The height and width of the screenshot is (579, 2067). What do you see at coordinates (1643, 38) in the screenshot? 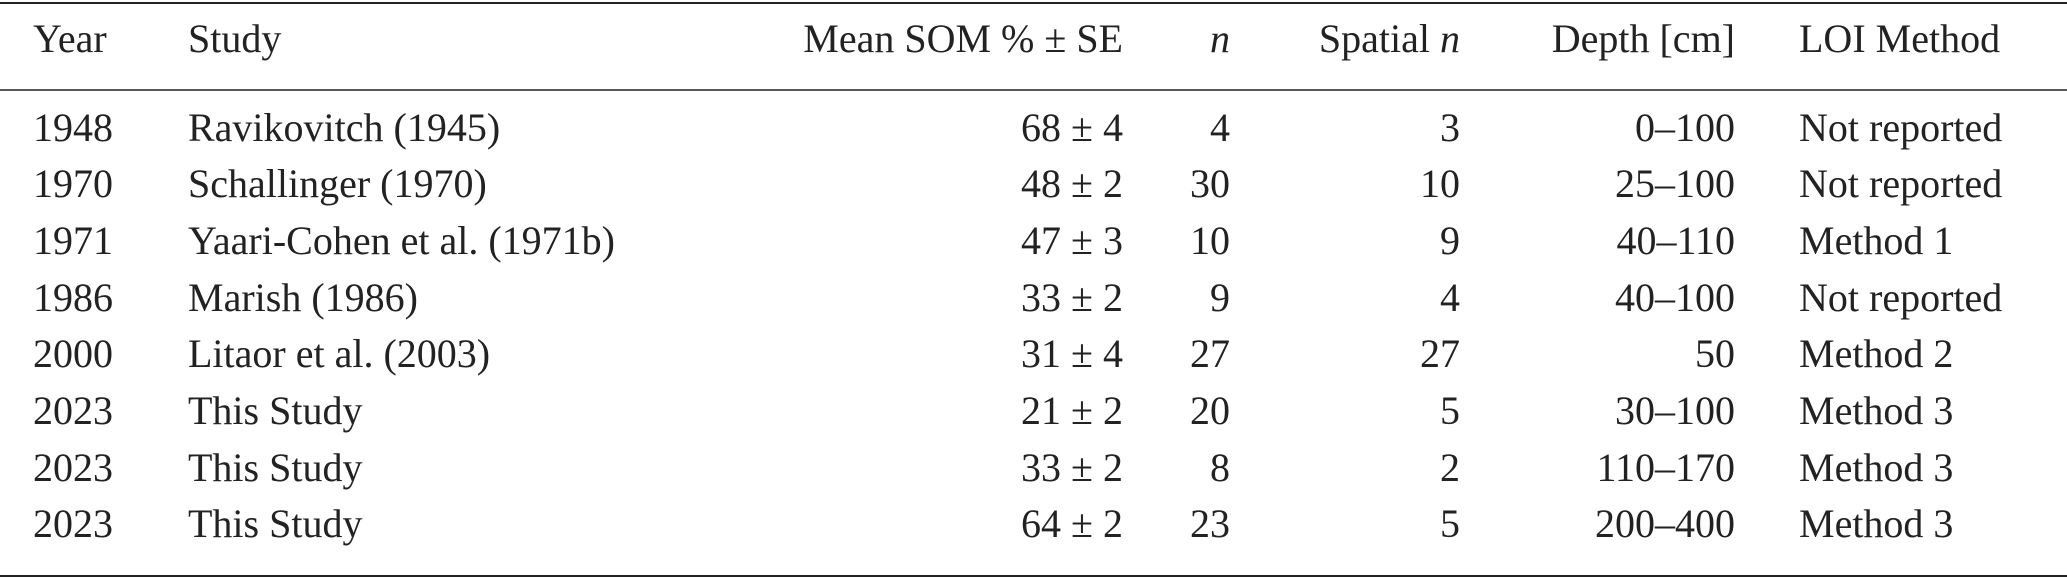
I see `column-header: Depth [cm]` at bounding box center [1643, 38].